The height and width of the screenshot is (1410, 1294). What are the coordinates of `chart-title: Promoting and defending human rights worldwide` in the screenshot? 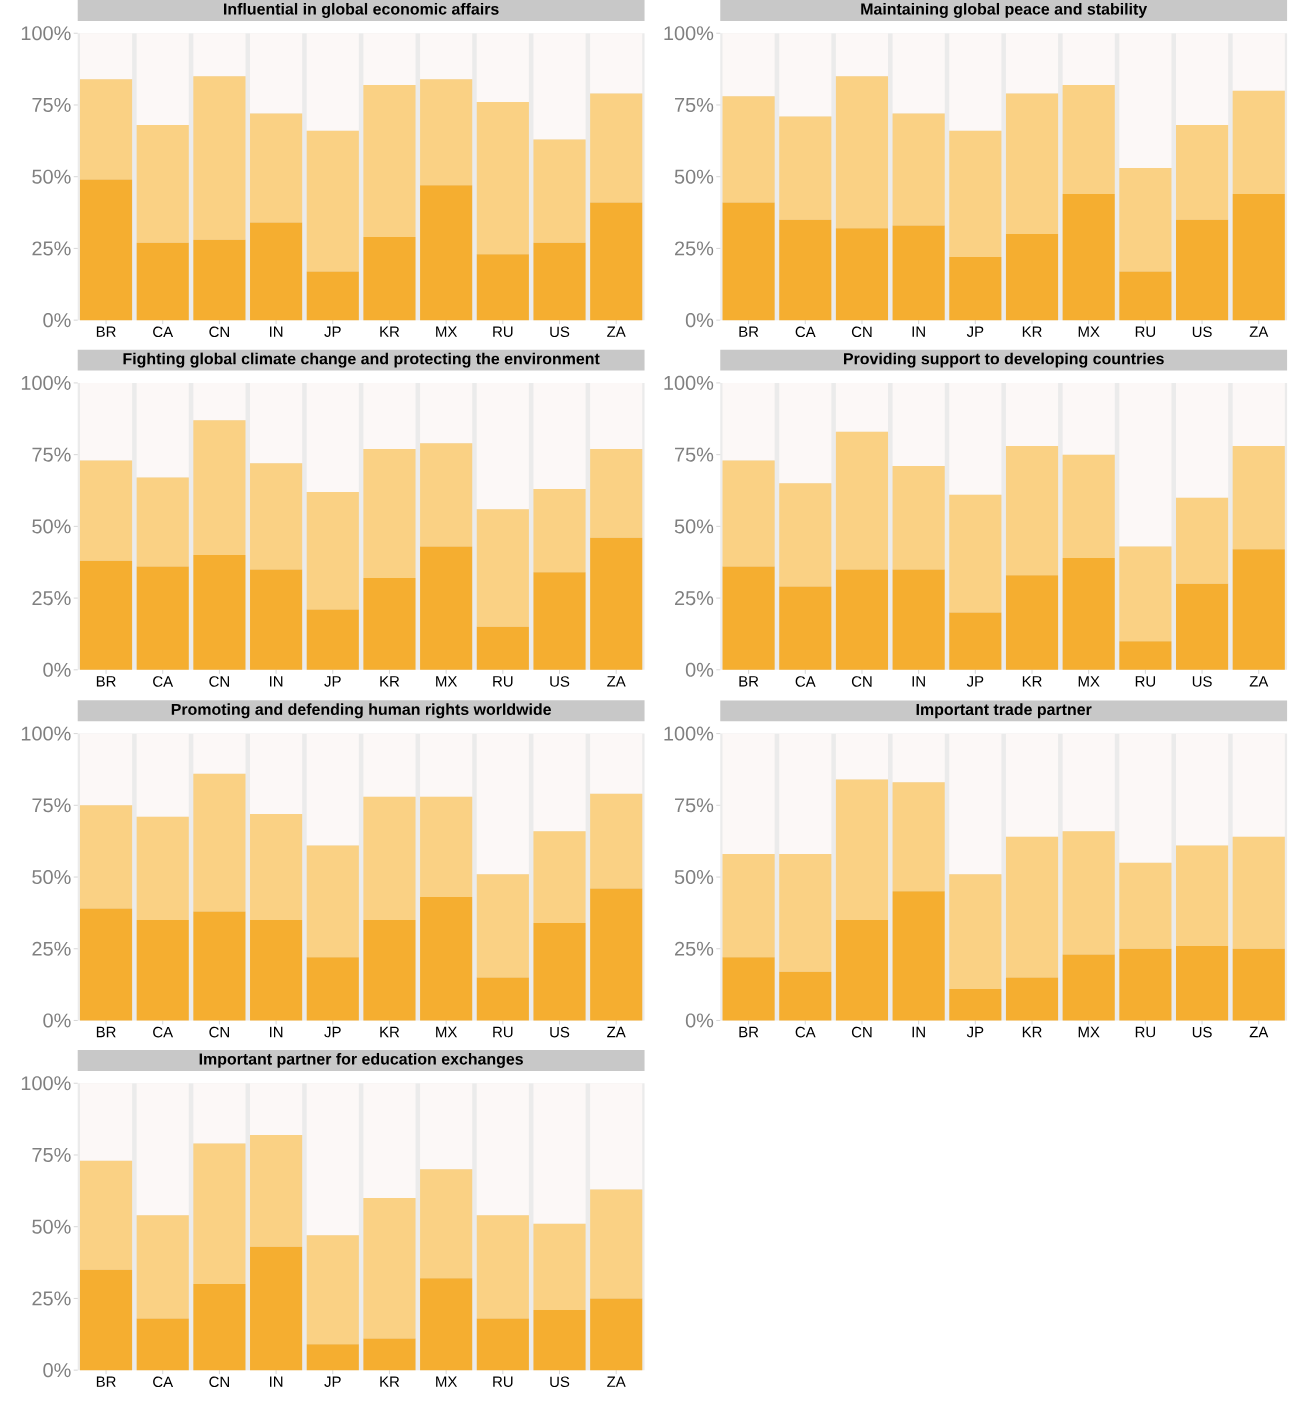 It's located at (361, 711).